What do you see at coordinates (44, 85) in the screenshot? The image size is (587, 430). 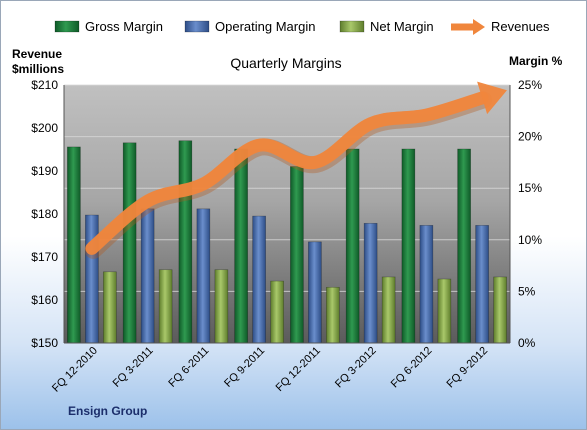 I see `y-left-tick-label: $210` at bounding box center [44, 85].